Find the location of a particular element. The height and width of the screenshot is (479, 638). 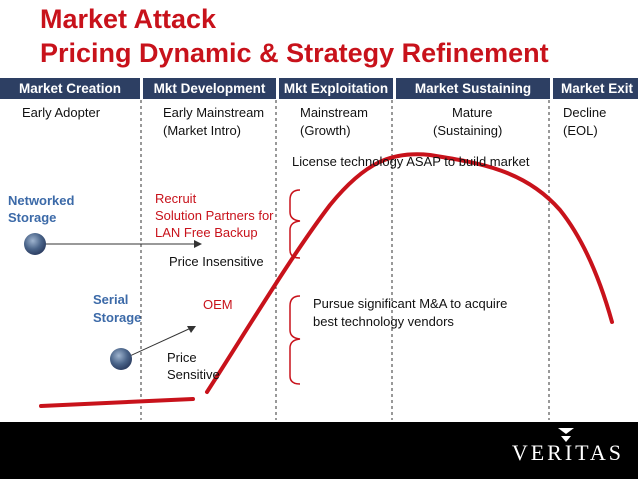

stage-mainstream: Mainstream is located at coordinates (334, 112).